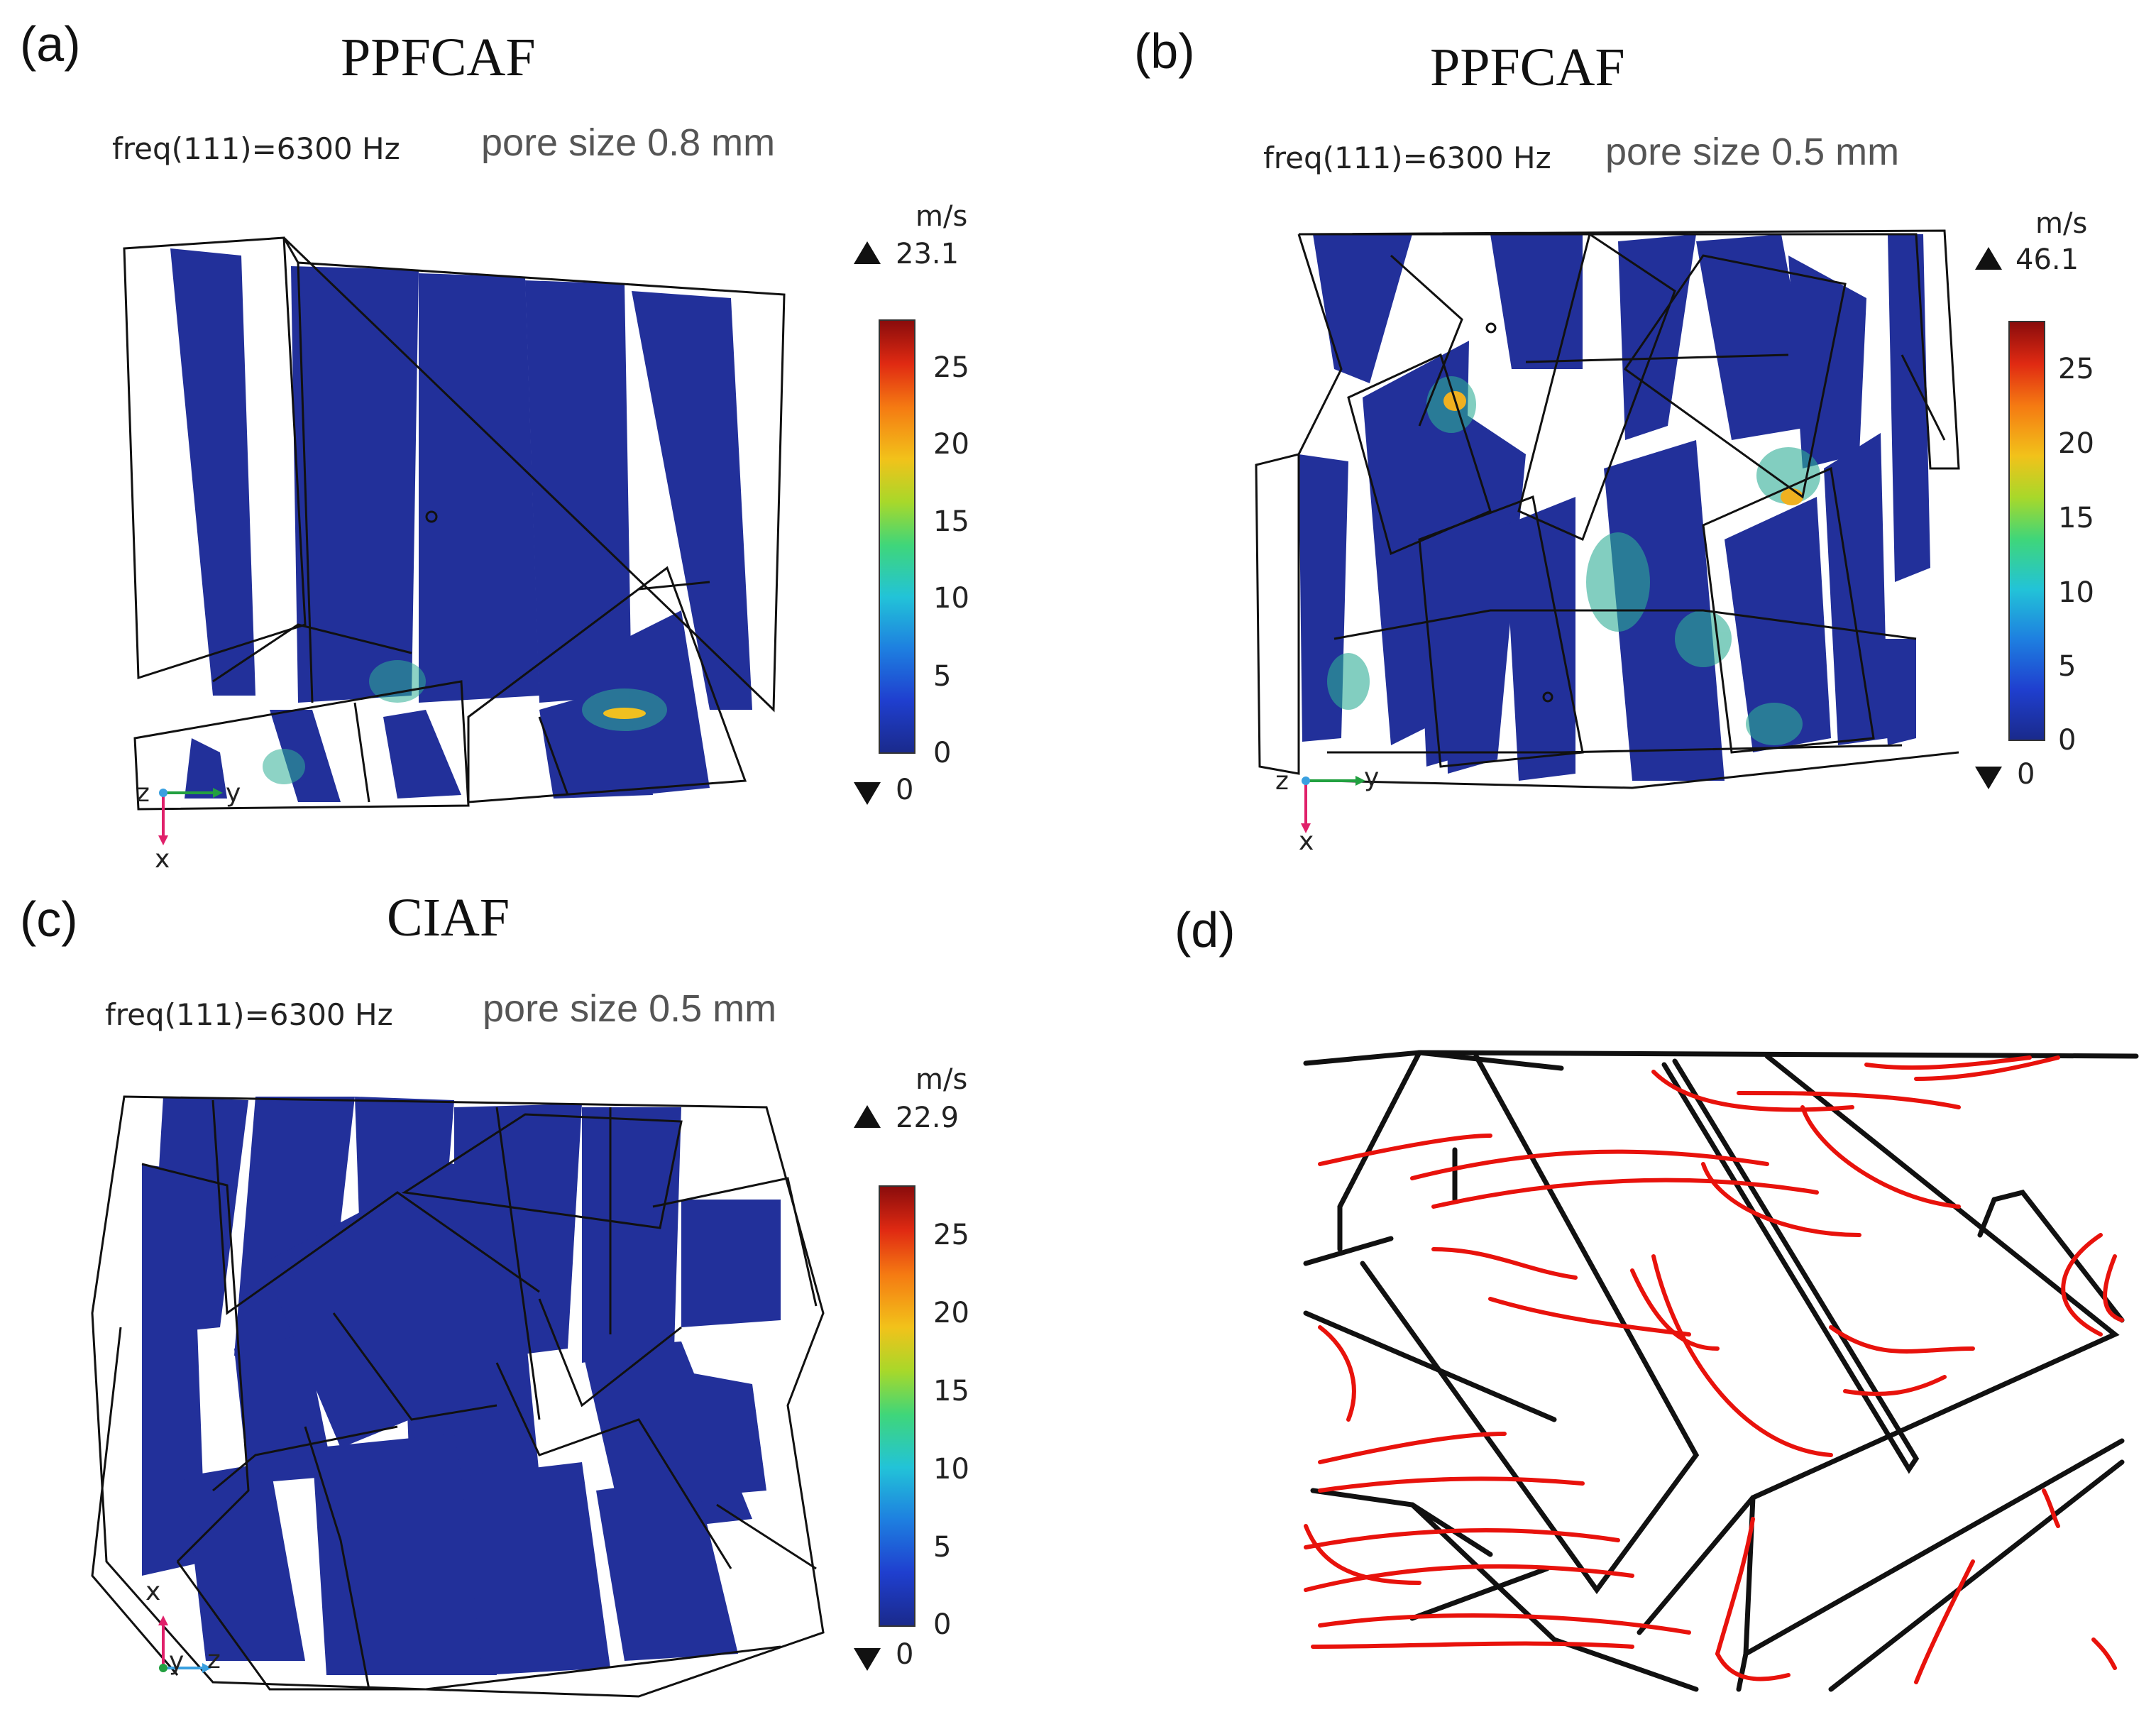  I want to click on axis-label-x-c: x, so click(153, 1591).